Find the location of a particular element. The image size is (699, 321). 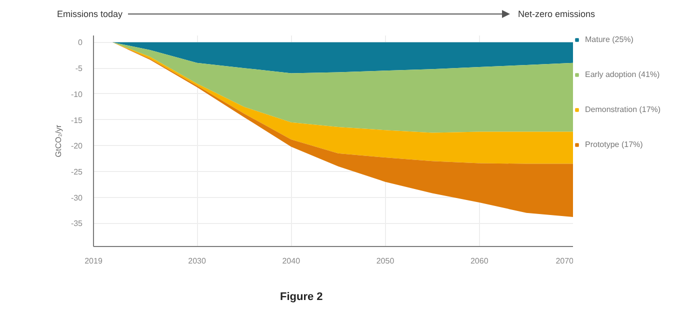

text: Emissions today is located at coordinates (90, 14).